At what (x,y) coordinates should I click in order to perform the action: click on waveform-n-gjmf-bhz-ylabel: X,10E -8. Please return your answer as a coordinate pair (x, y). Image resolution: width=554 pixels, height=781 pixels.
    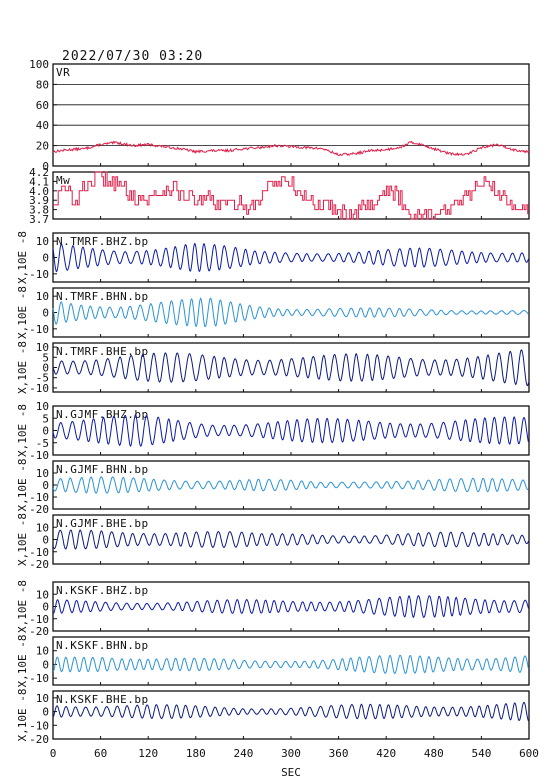
    Looking at the image, I should click on (22, 430).